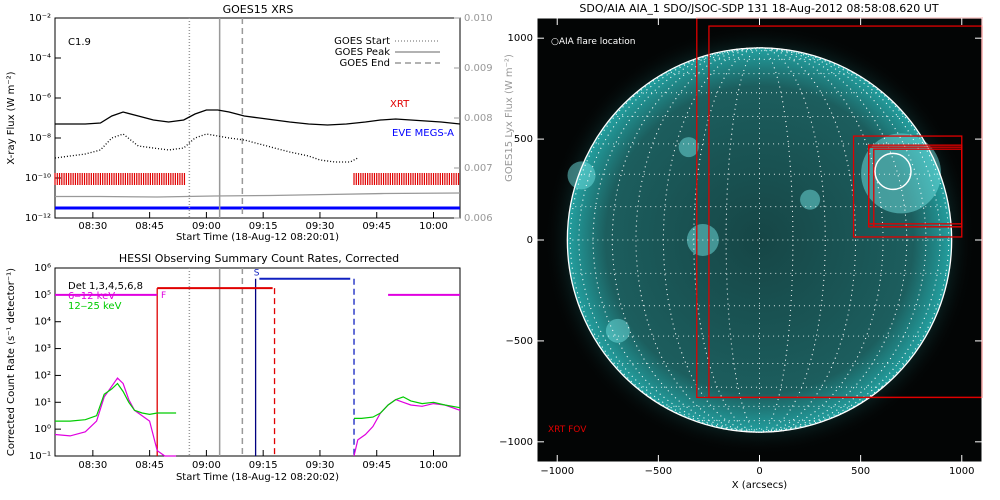 Image resolution: width=1000 pixels, height=500 pixels. I want to click on aia-flare-legend: ○AIA flare location, so click(593, 42).